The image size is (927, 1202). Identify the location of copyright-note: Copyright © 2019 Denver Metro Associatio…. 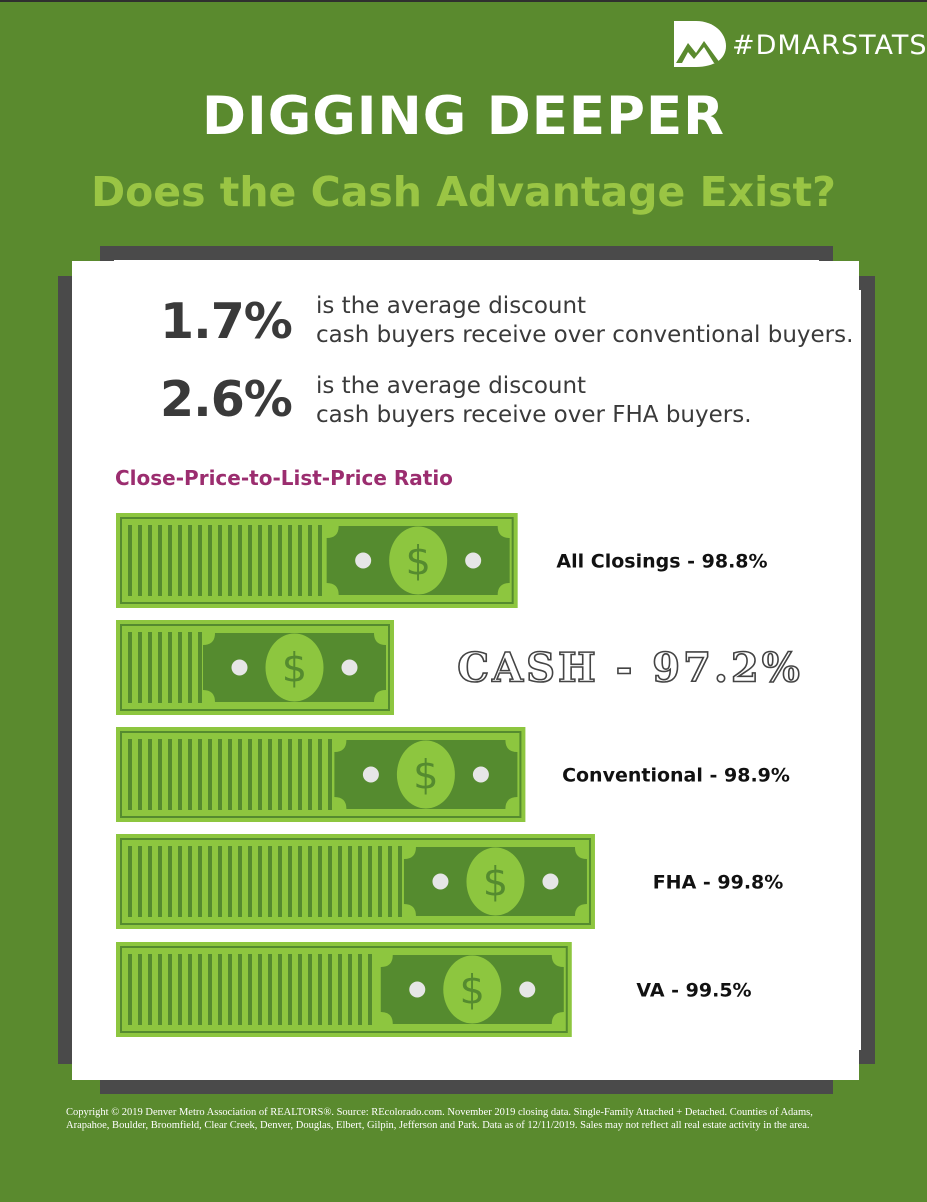
(439, 1119).